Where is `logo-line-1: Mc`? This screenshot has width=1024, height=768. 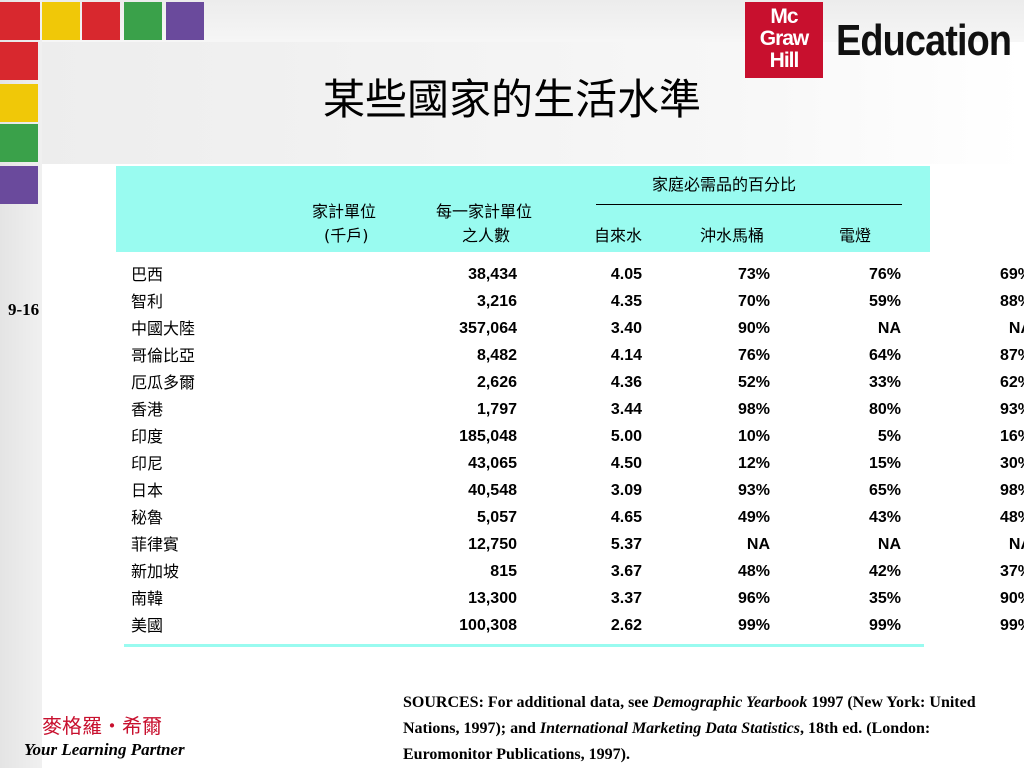
logo-line-1: Mc is located at coordinates (784, 16).